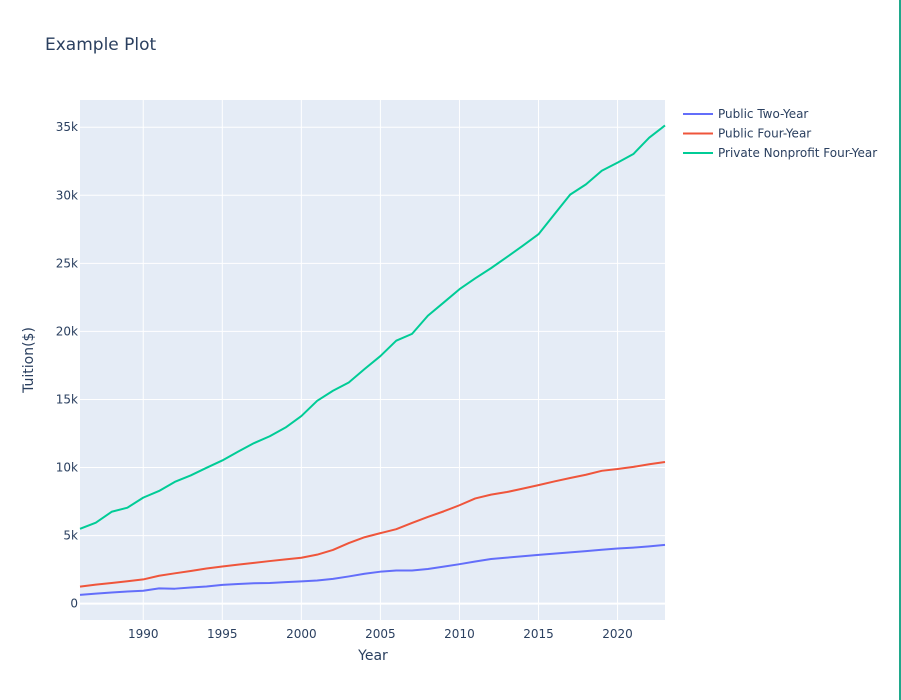 This screenshot has width=901, height=700. What do you see at coordinates (29, 360) in the screenshot?
I see `y-axis-title: Tuition($)` at bounding box center [29, 360].